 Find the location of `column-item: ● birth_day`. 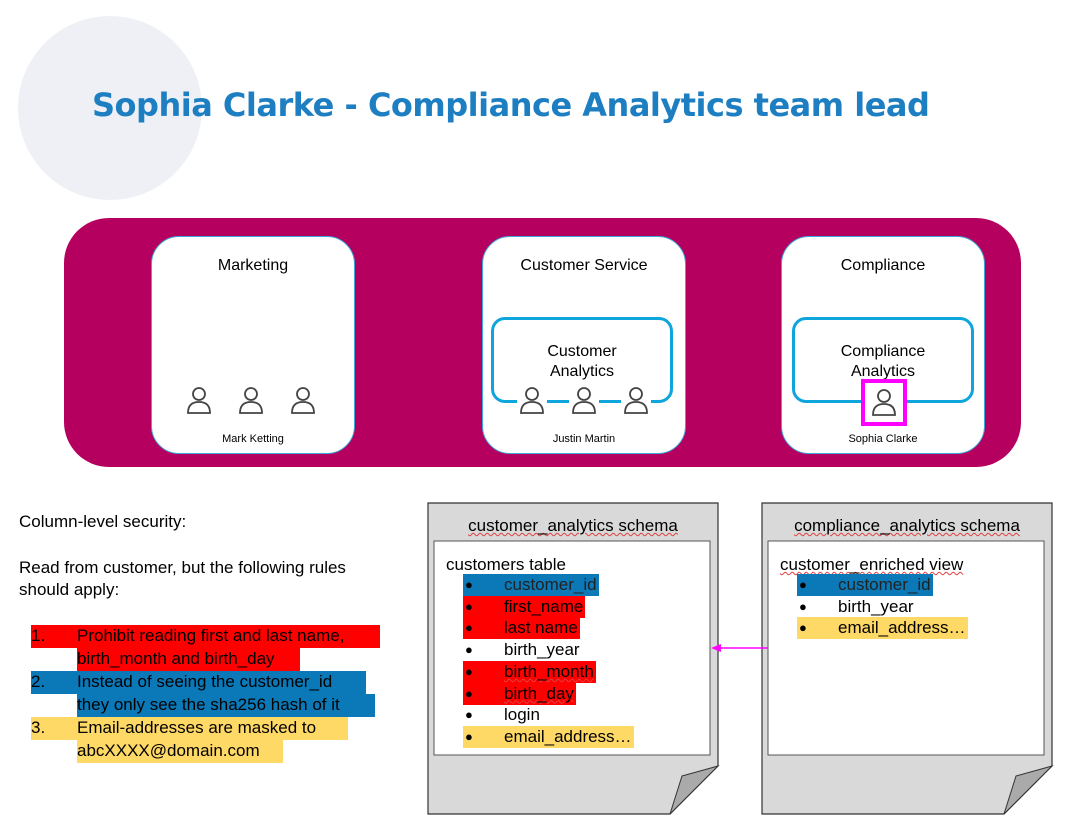

column-item: ● birth_day is located at coordinates (519, 693).